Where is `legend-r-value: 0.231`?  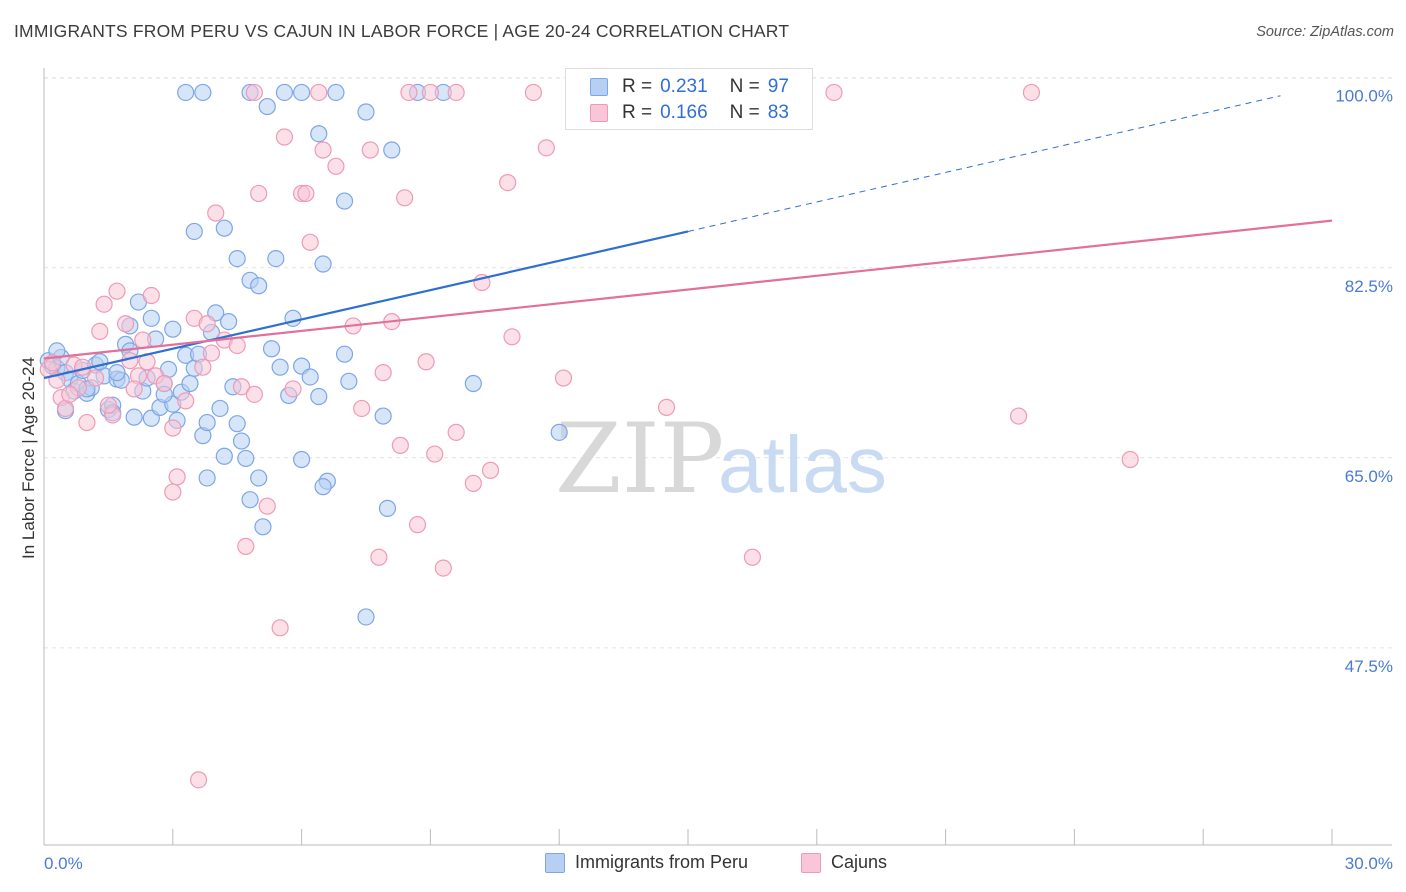
legend-r-value: 0.231 is located at coordinates (684, 86).